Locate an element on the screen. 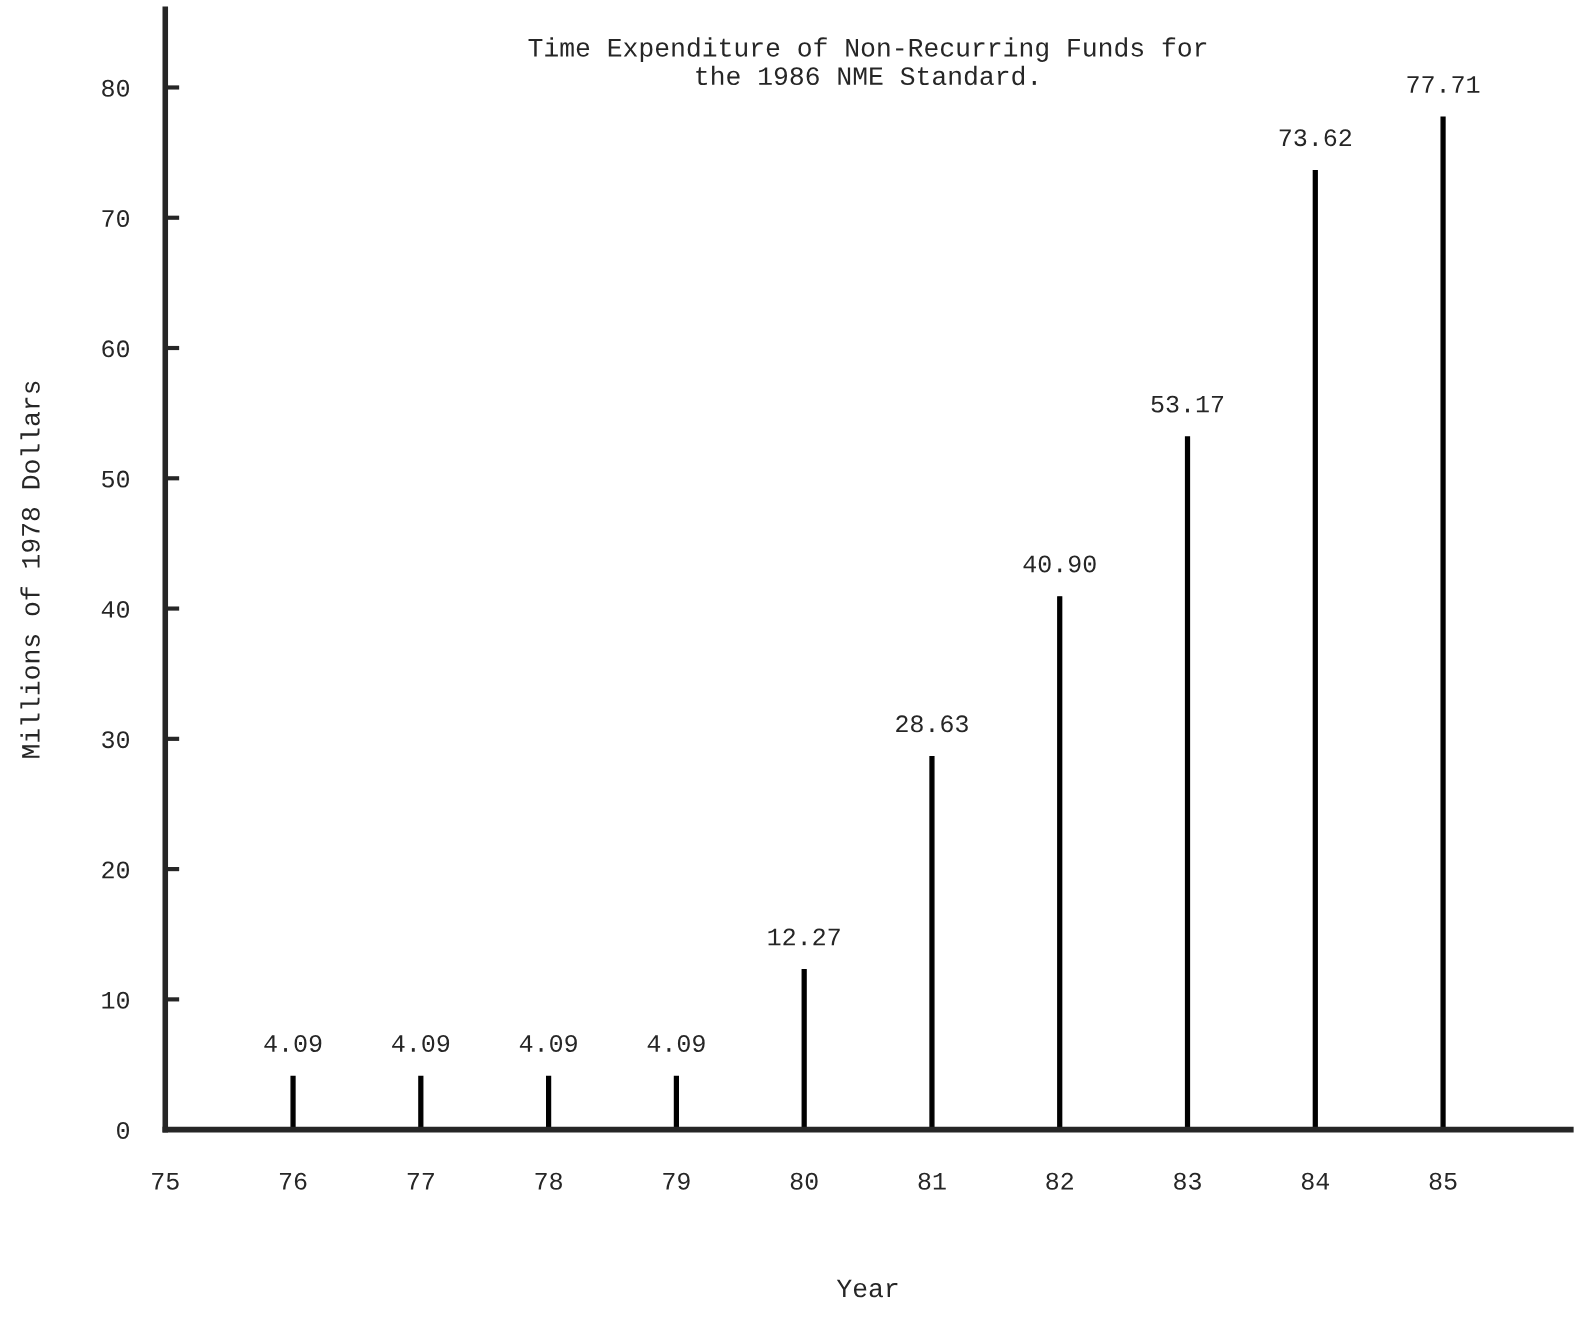  data-label: 40.90 is located at coordinates (1059, 564).